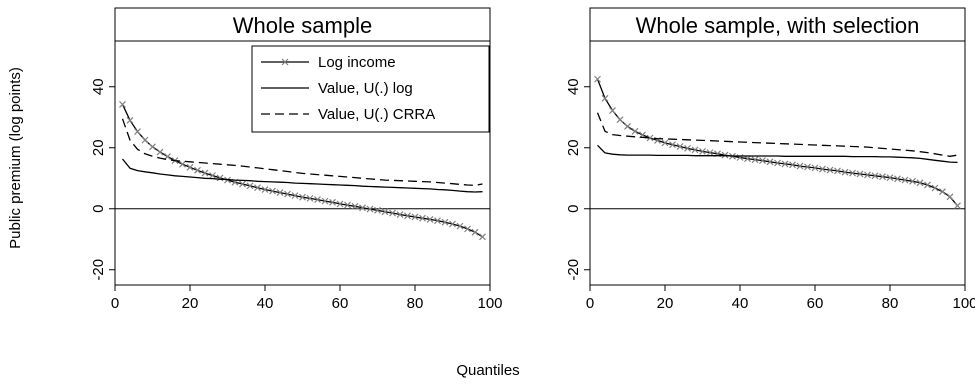  Describe the element at coordinates (98, 86) in the screenshot. I see `y-tick-label: 40` at that location.